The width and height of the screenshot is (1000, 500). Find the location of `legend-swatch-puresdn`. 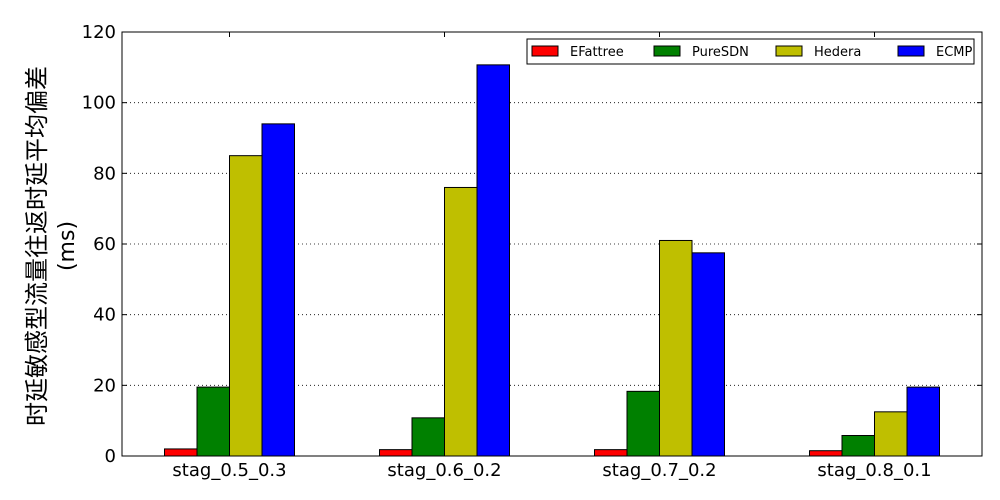

legend-swatch-puresdn is located at coordinates (667, 51).